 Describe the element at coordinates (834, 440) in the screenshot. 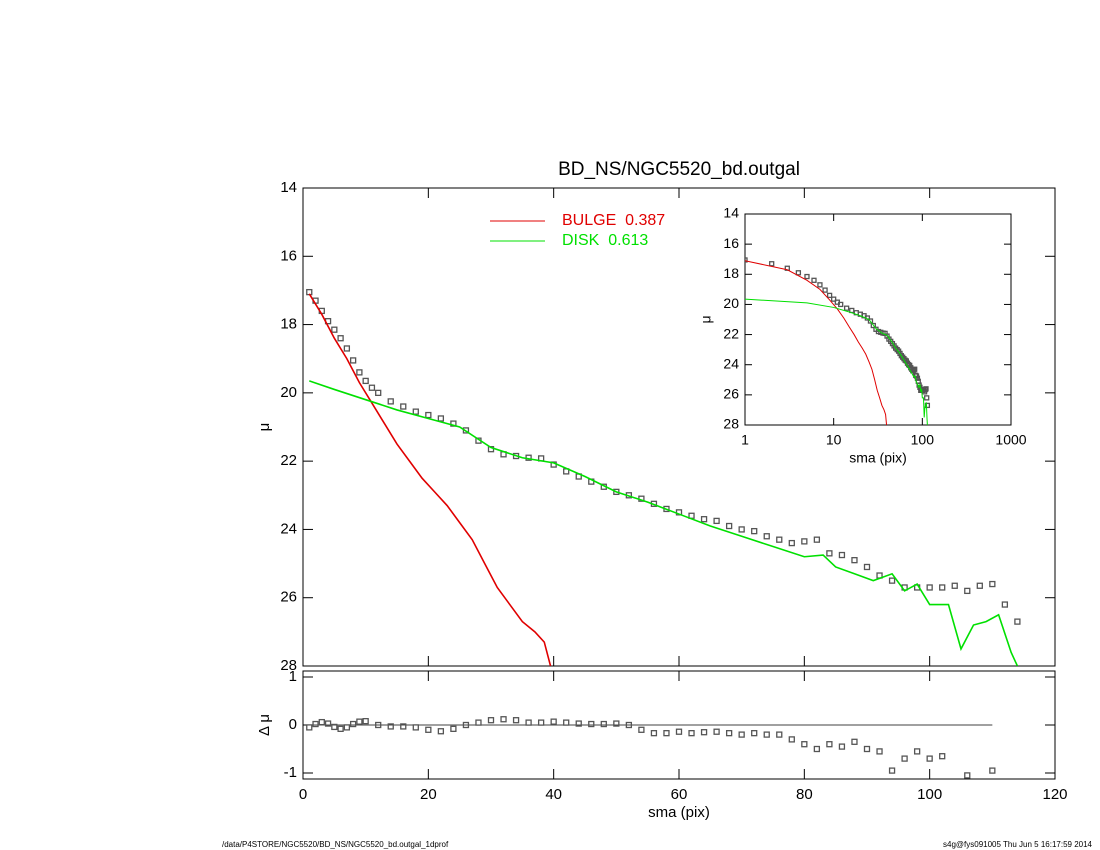

I see `x-tick-label: 10` at that location.